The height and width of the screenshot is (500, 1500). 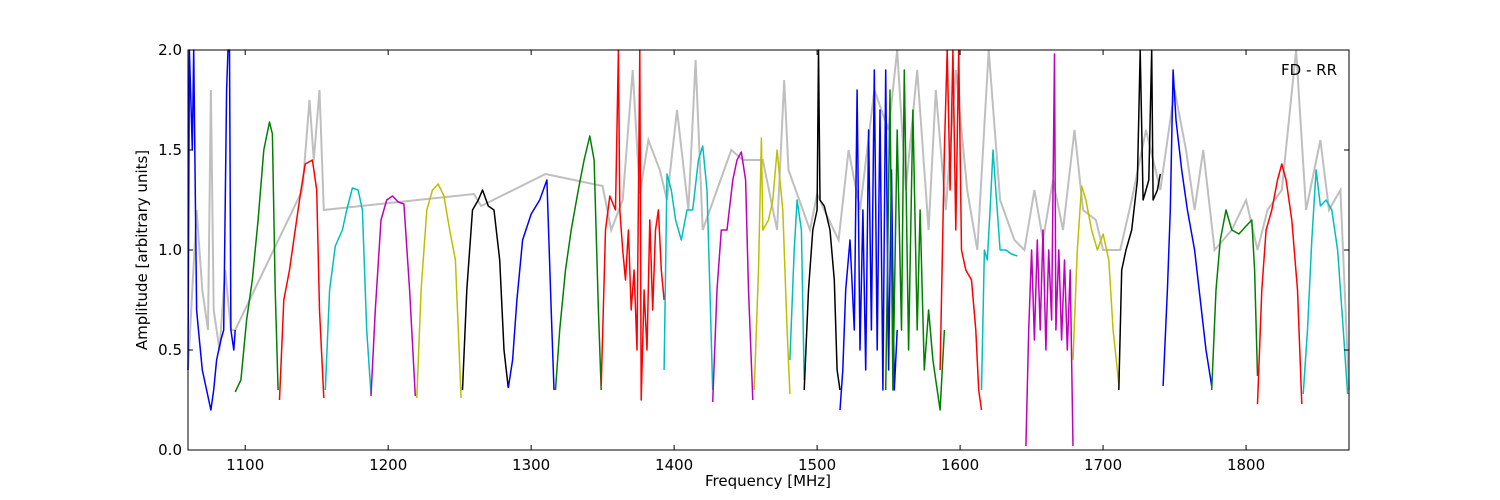 I want to click on x-tick-label: 1800, so click(x=1246, y=465).